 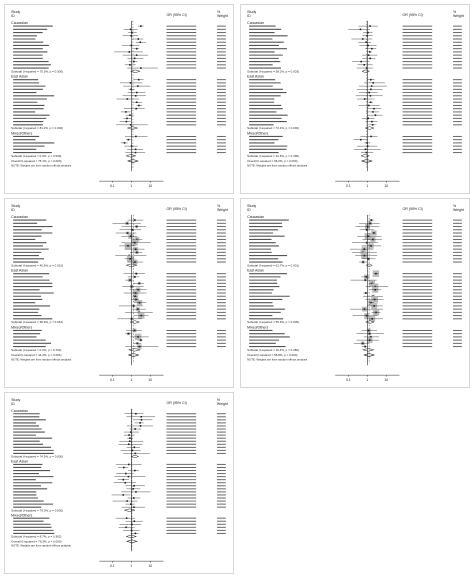 I want to click on header-ci: OR (95% CI), so click(x=176, y=209).